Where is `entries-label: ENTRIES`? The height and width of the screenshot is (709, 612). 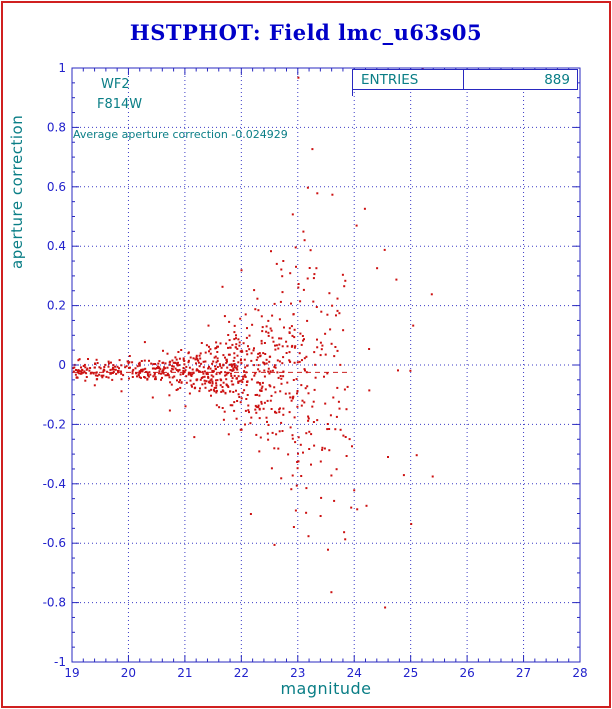
entries-label: ENTRIES is located at coordinates (390, 79).